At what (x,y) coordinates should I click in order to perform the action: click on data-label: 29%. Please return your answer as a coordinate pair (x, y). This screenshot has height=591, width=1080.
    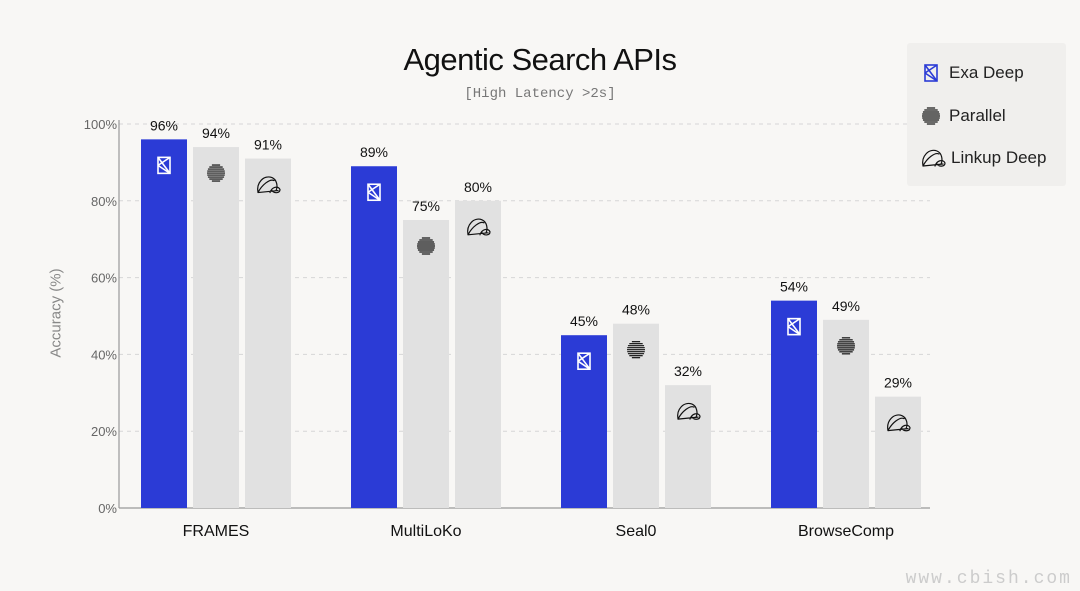
    Looking at the image, I should click on (898, 383).